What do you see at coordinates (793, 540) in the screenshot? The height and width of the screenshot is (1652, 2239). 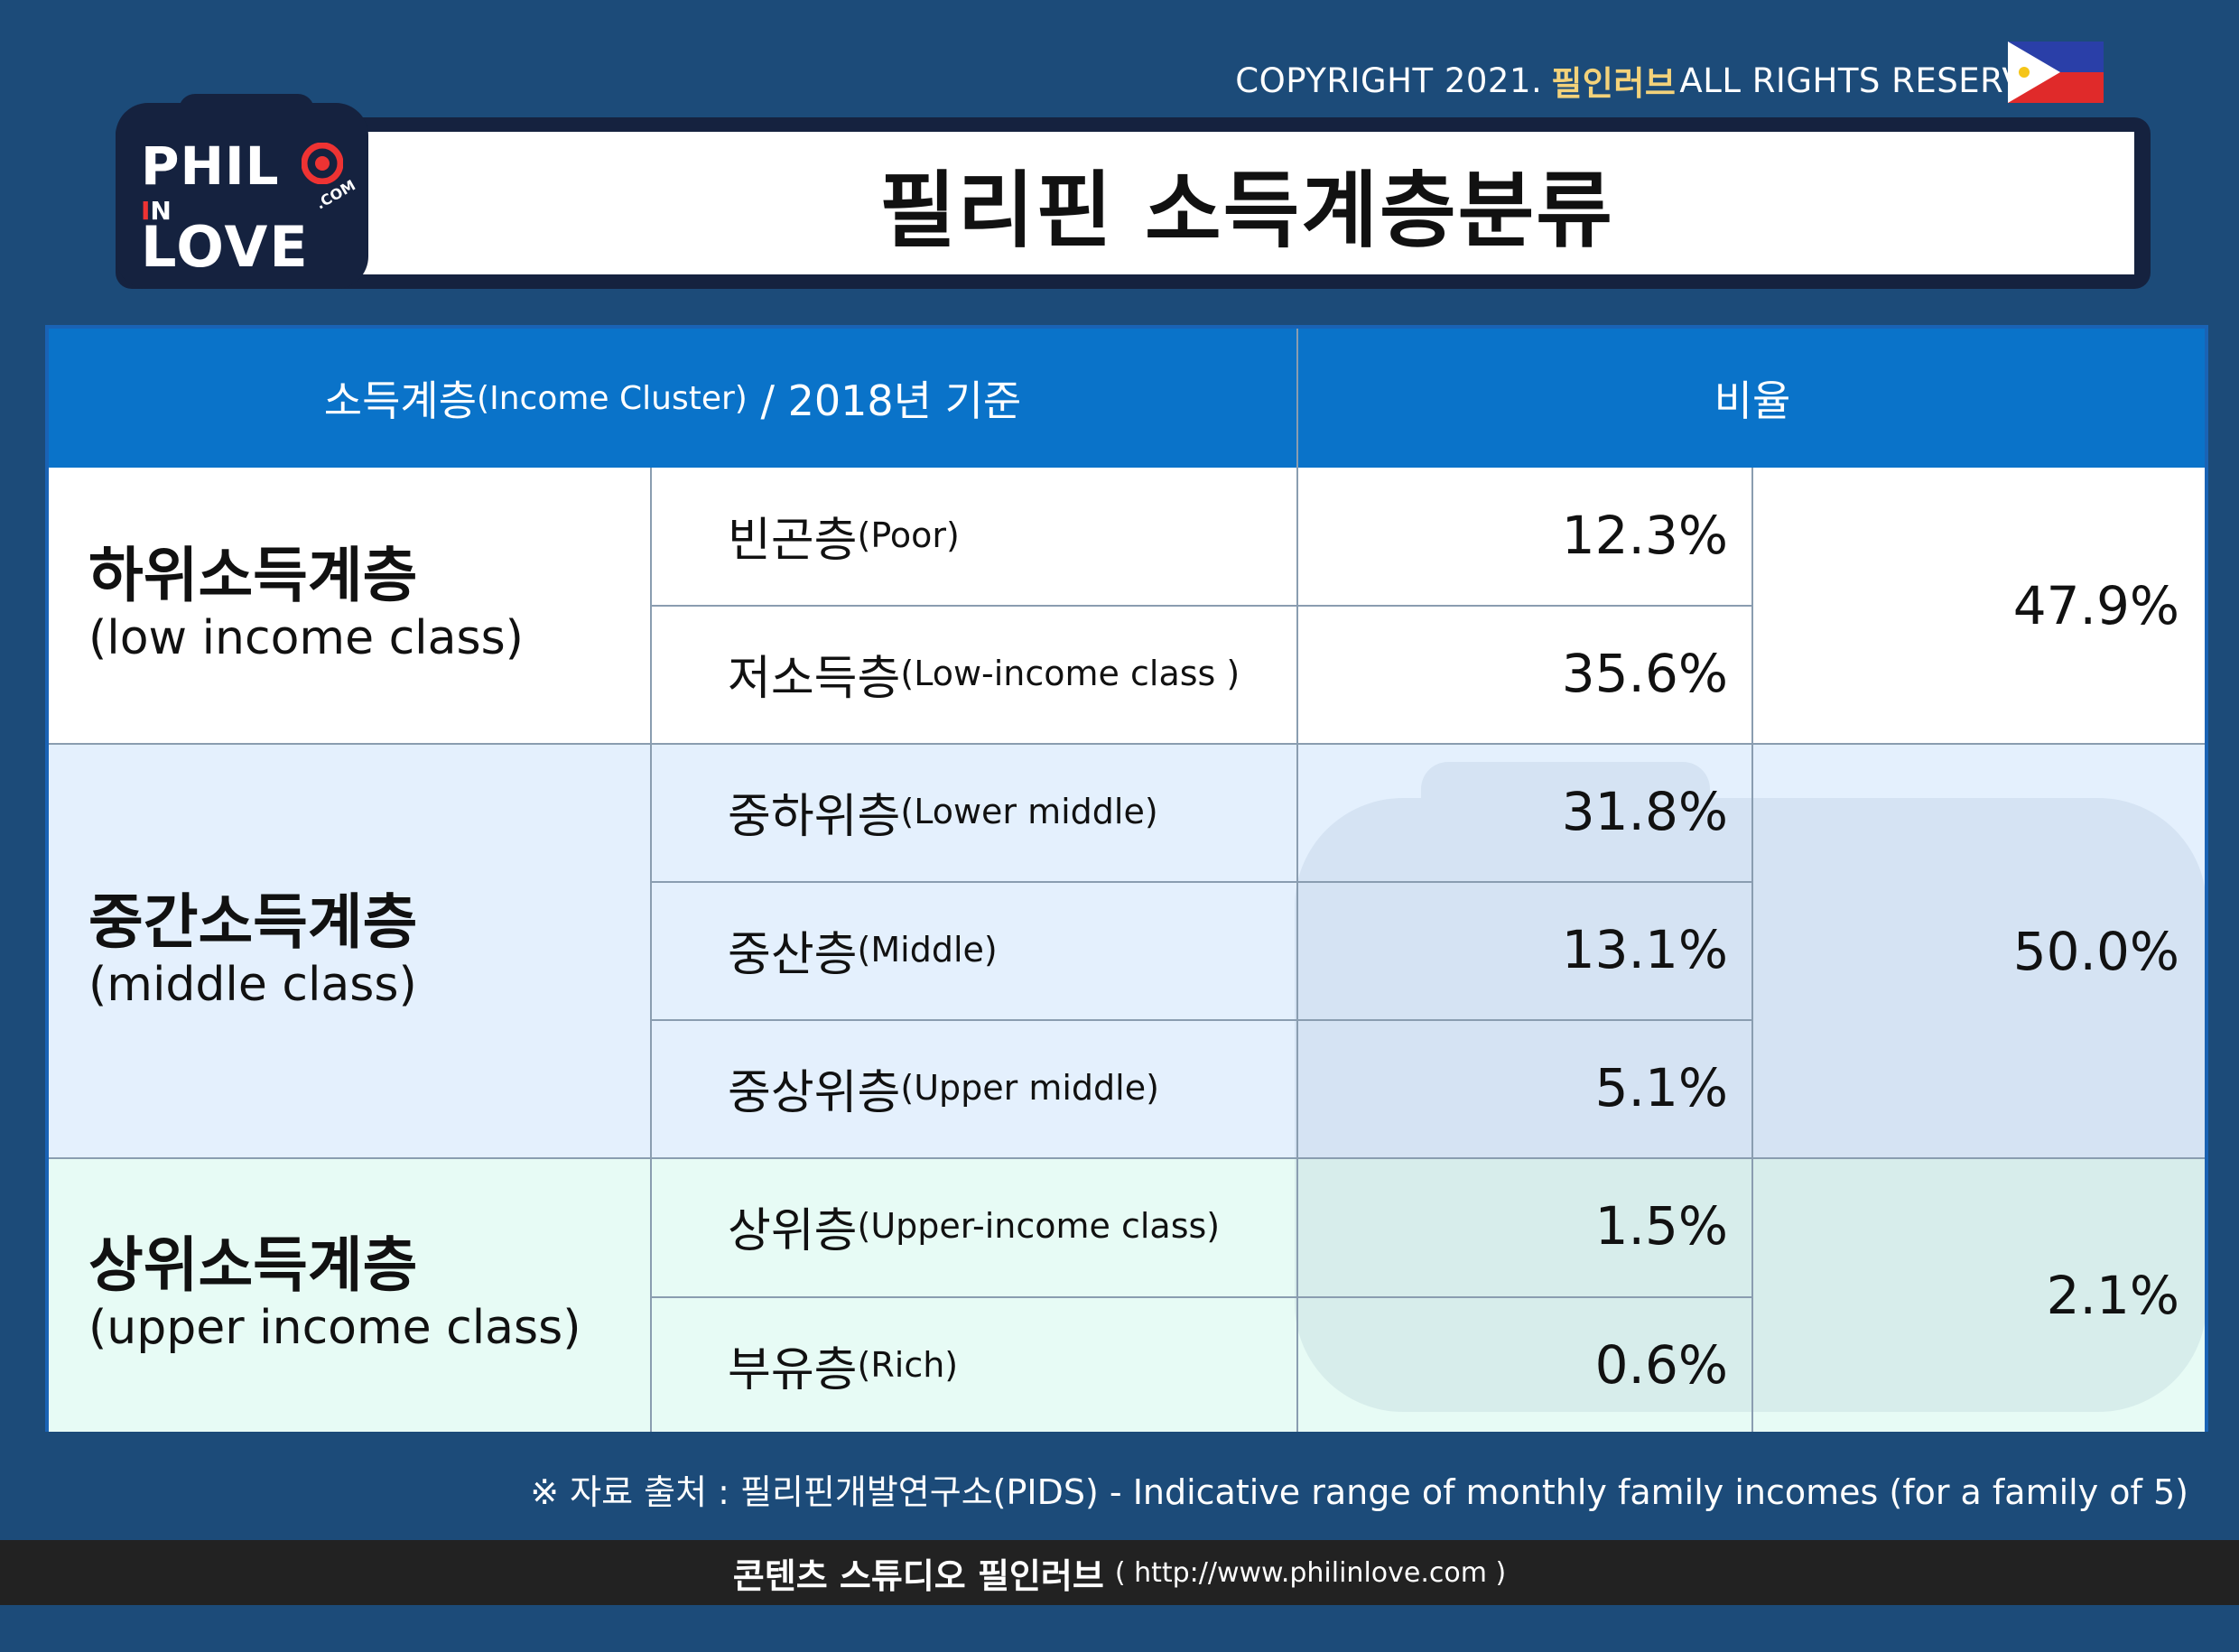 I see `row-label-ko: 빈곤층` at bounding box center [793, 540].